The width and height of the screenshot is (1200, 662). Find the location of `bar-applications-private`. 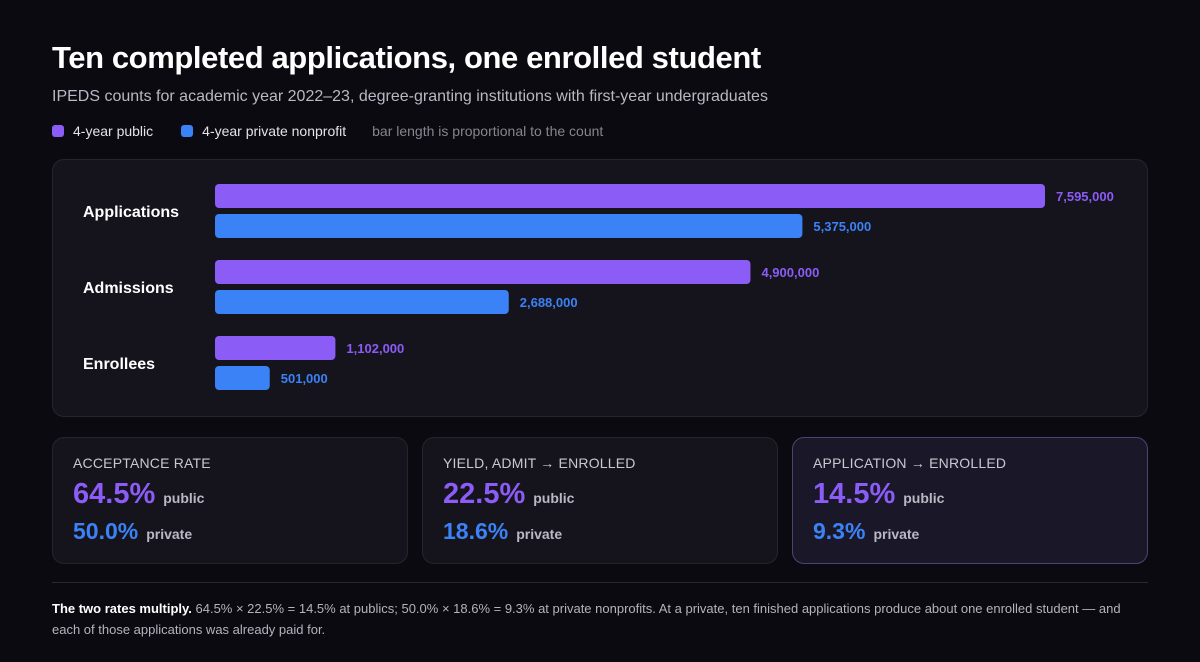

bar-applications-private is located at coordinates (509, 226).